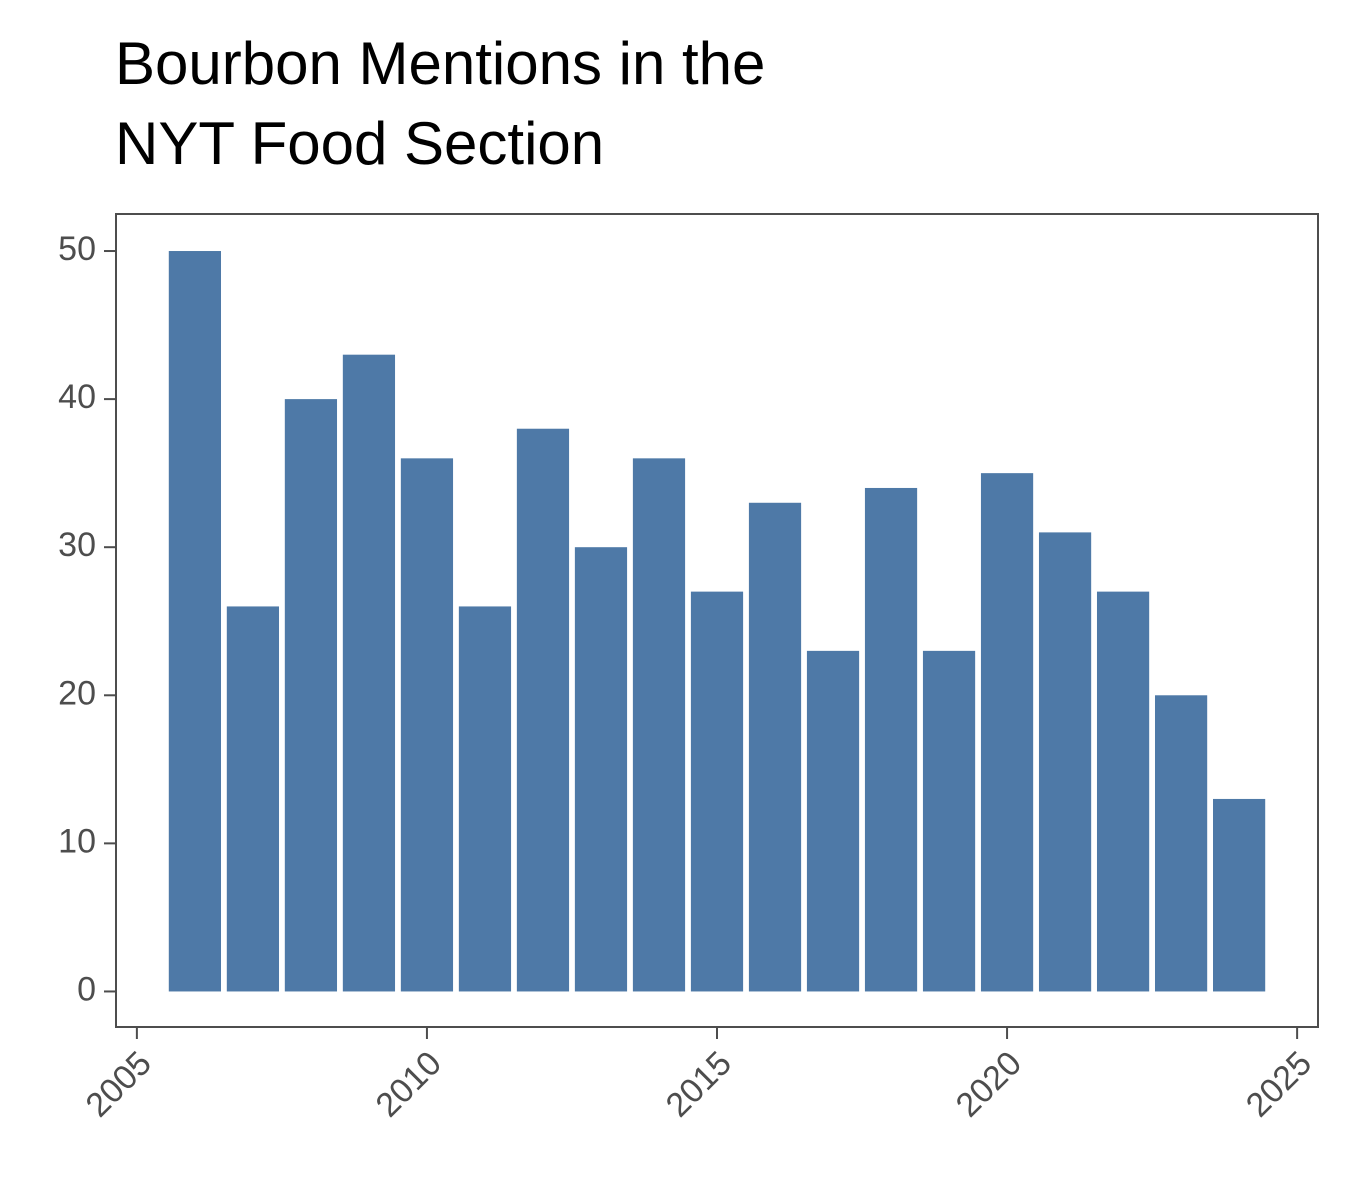 This screenshot has width=1350, height=1200. Describe the element at coordinates (989, 1084) in the screenshot. I see `x-tick-label: 2020` at that location.